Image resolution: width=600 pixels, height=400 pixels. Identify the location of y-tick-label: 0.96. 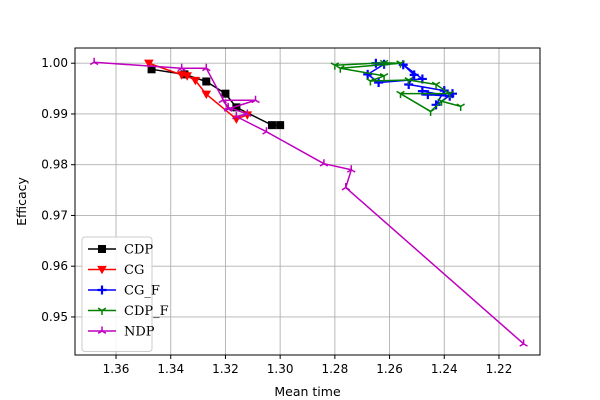
(54, 266).